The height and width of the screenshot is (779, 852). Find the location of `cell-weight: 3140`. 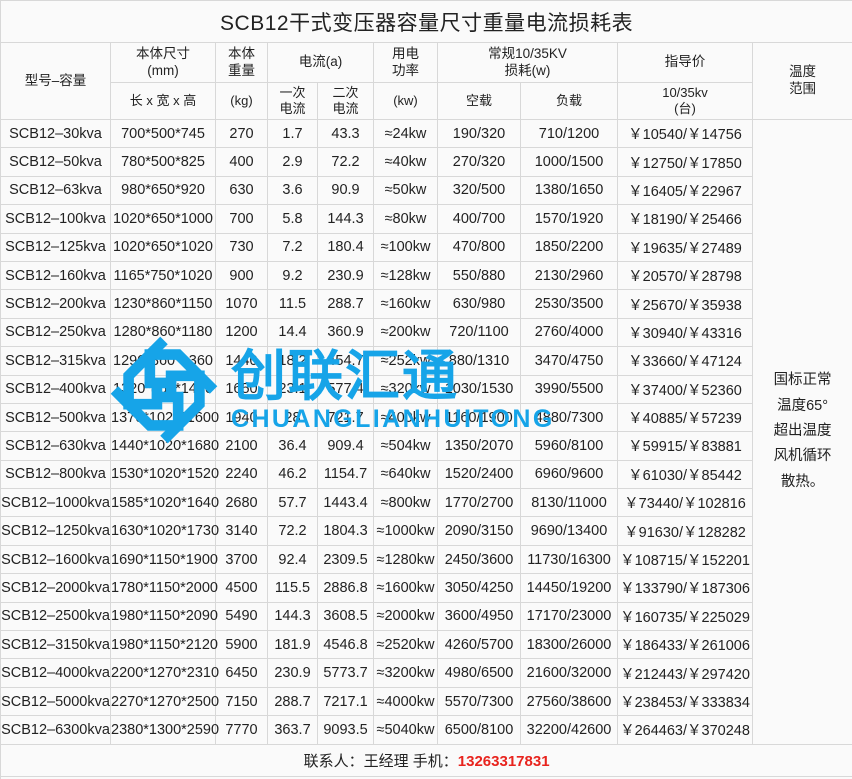

cell-weight: 3140 is located at coordinates (241, 531).